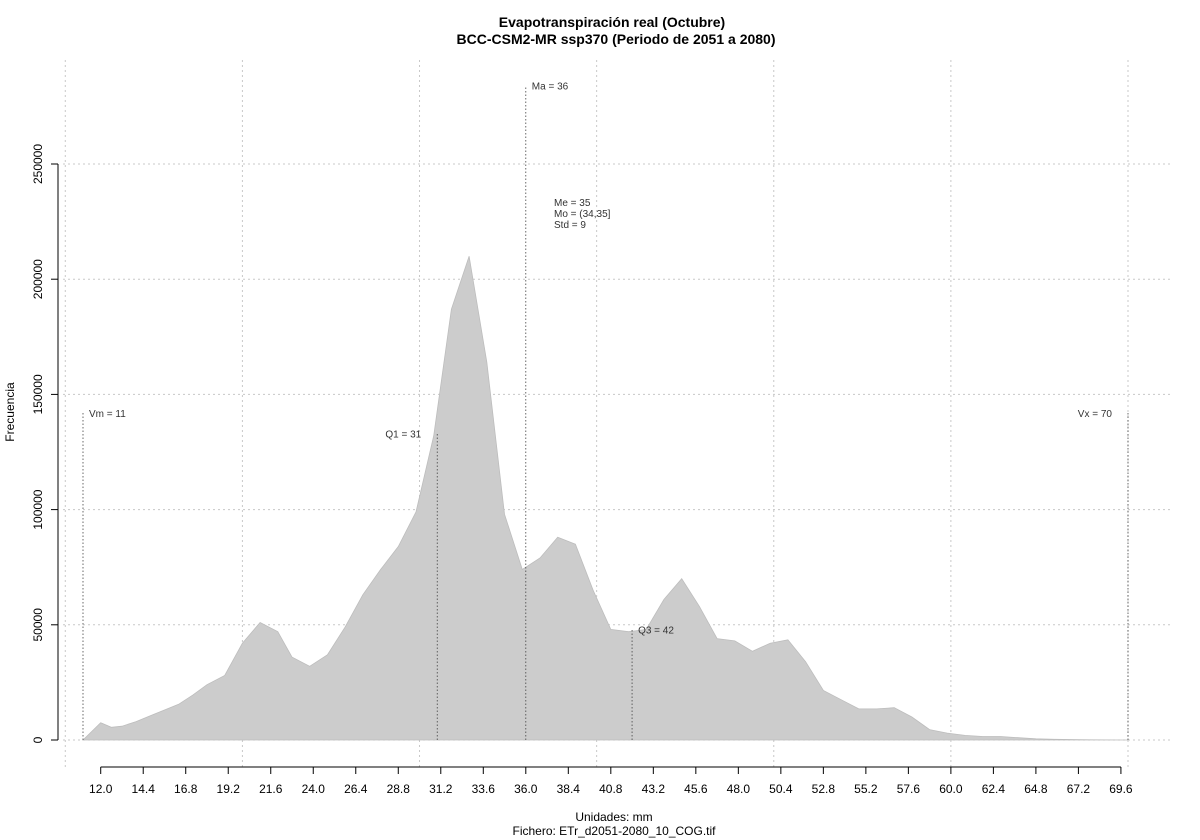  I want to click on chart-title: Evapotranspiración real (Octubre), so click(612, 22).